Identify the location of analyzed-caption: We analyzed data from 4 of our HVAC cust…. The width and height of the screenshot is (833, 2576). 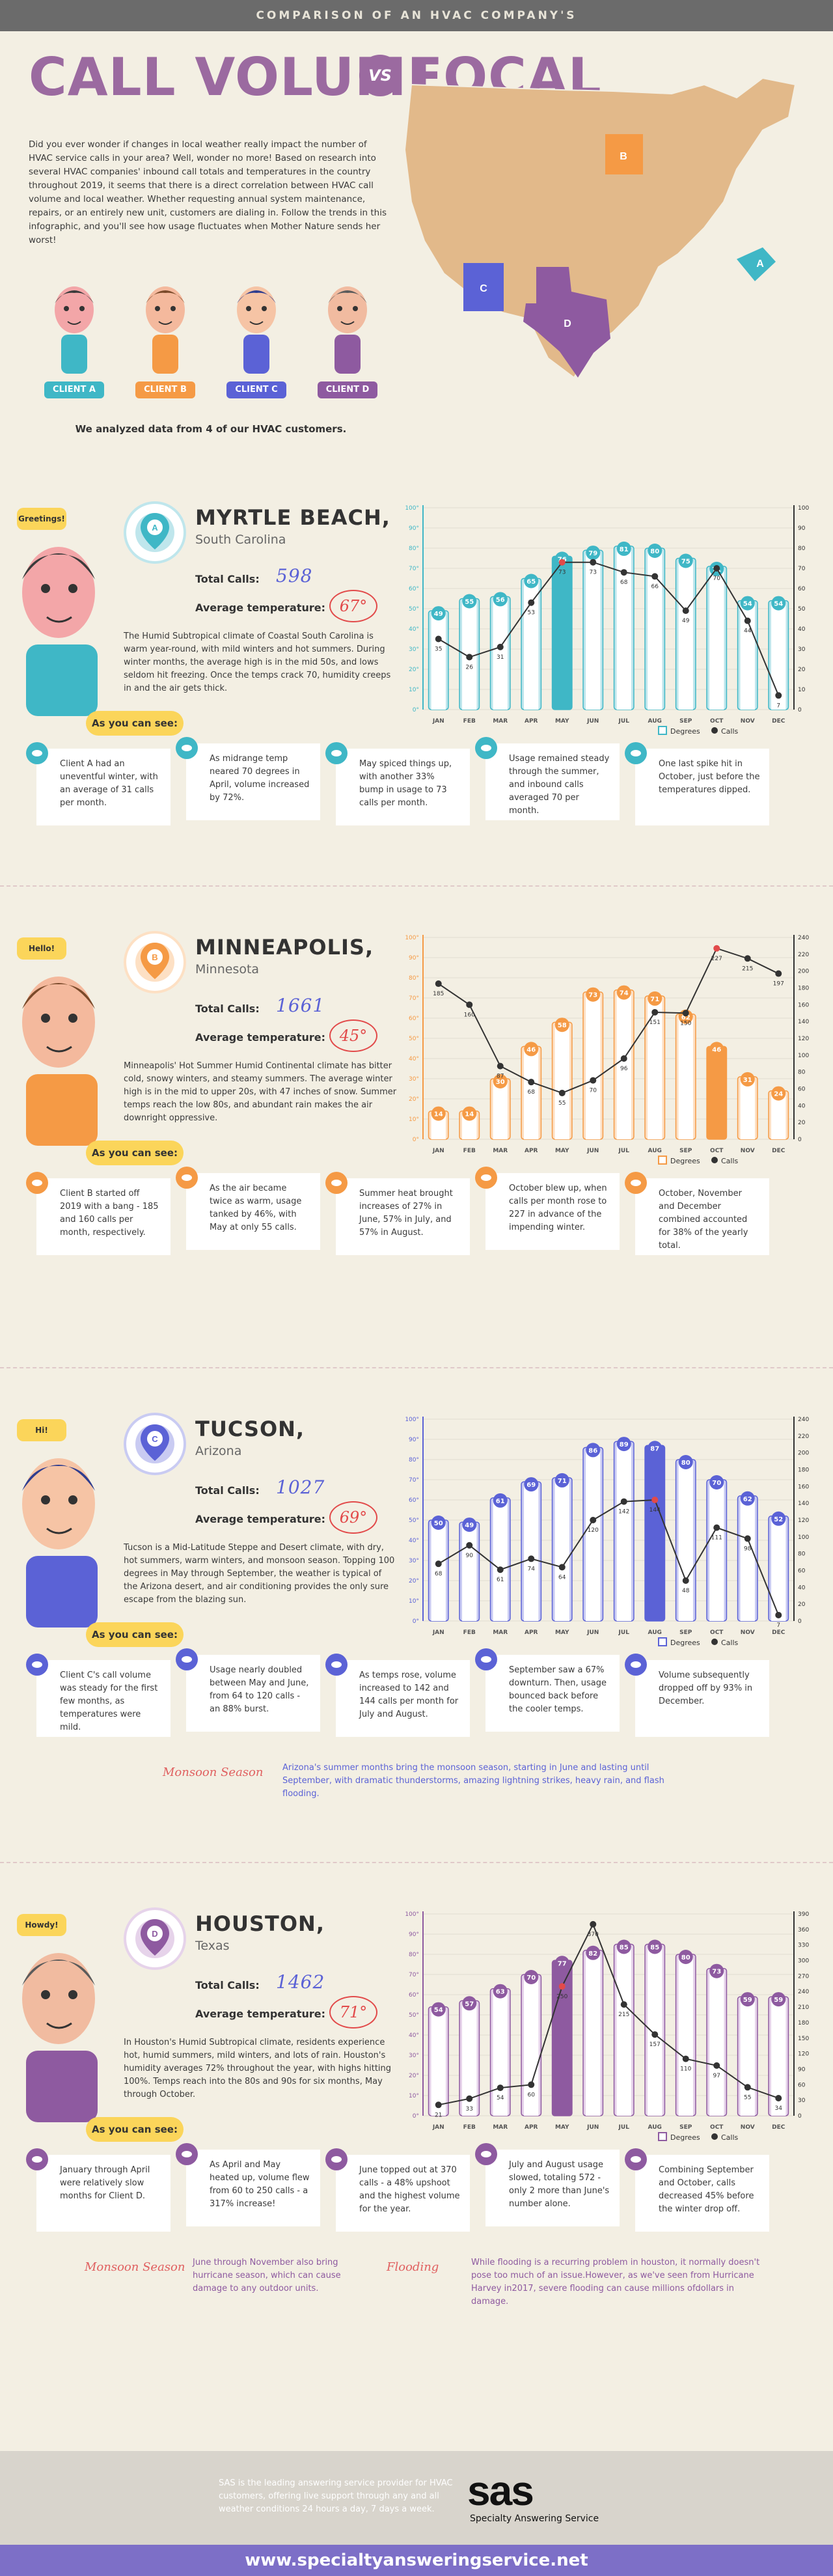
(211, 429).